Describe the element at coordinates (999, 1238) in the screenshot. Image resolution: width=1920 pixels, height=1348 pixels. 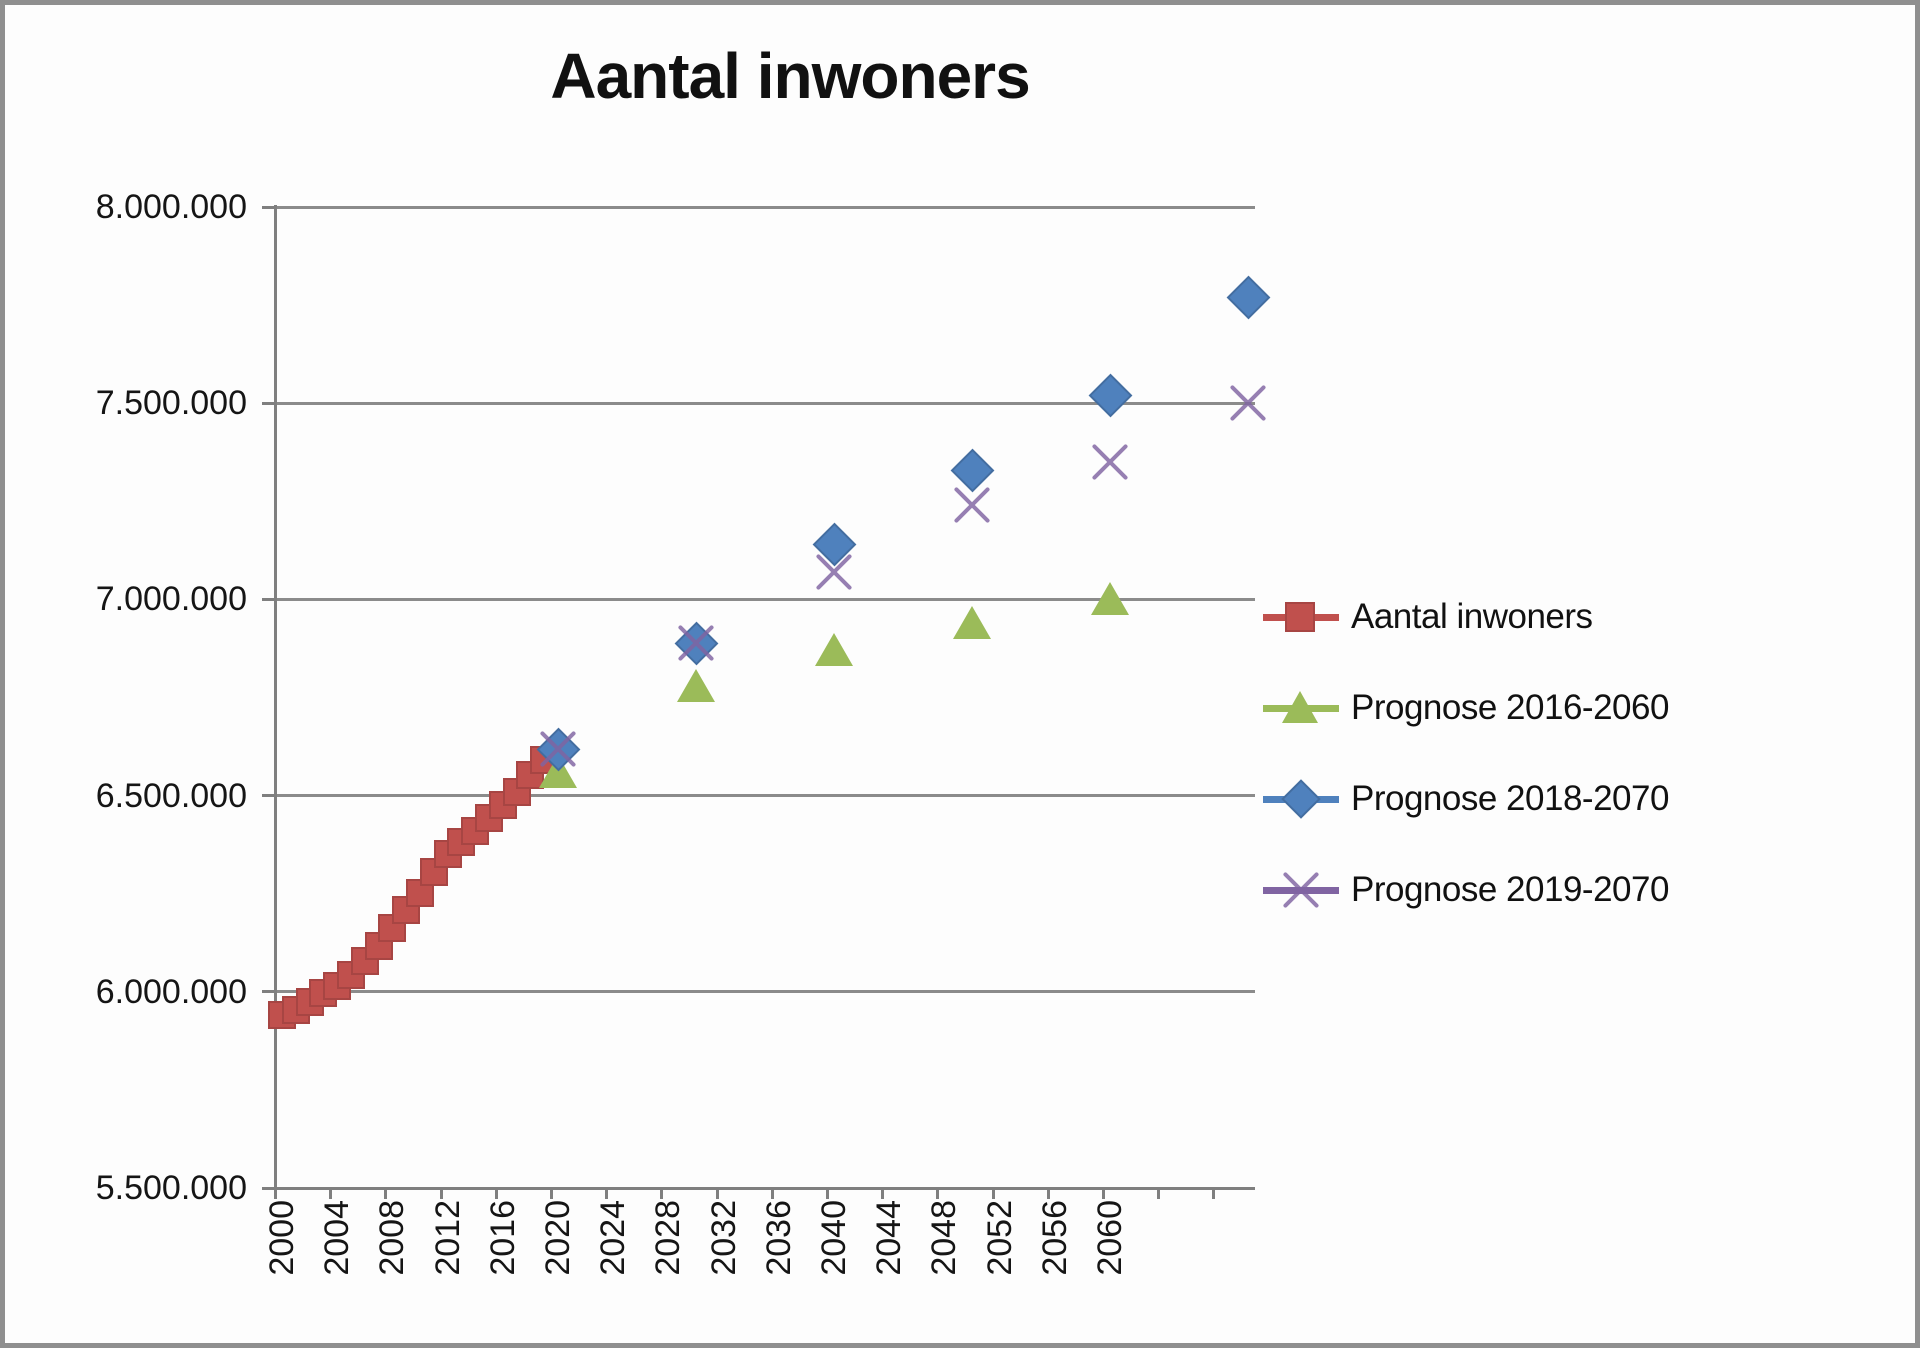
I see `x-axis-label: 2052` at that location.